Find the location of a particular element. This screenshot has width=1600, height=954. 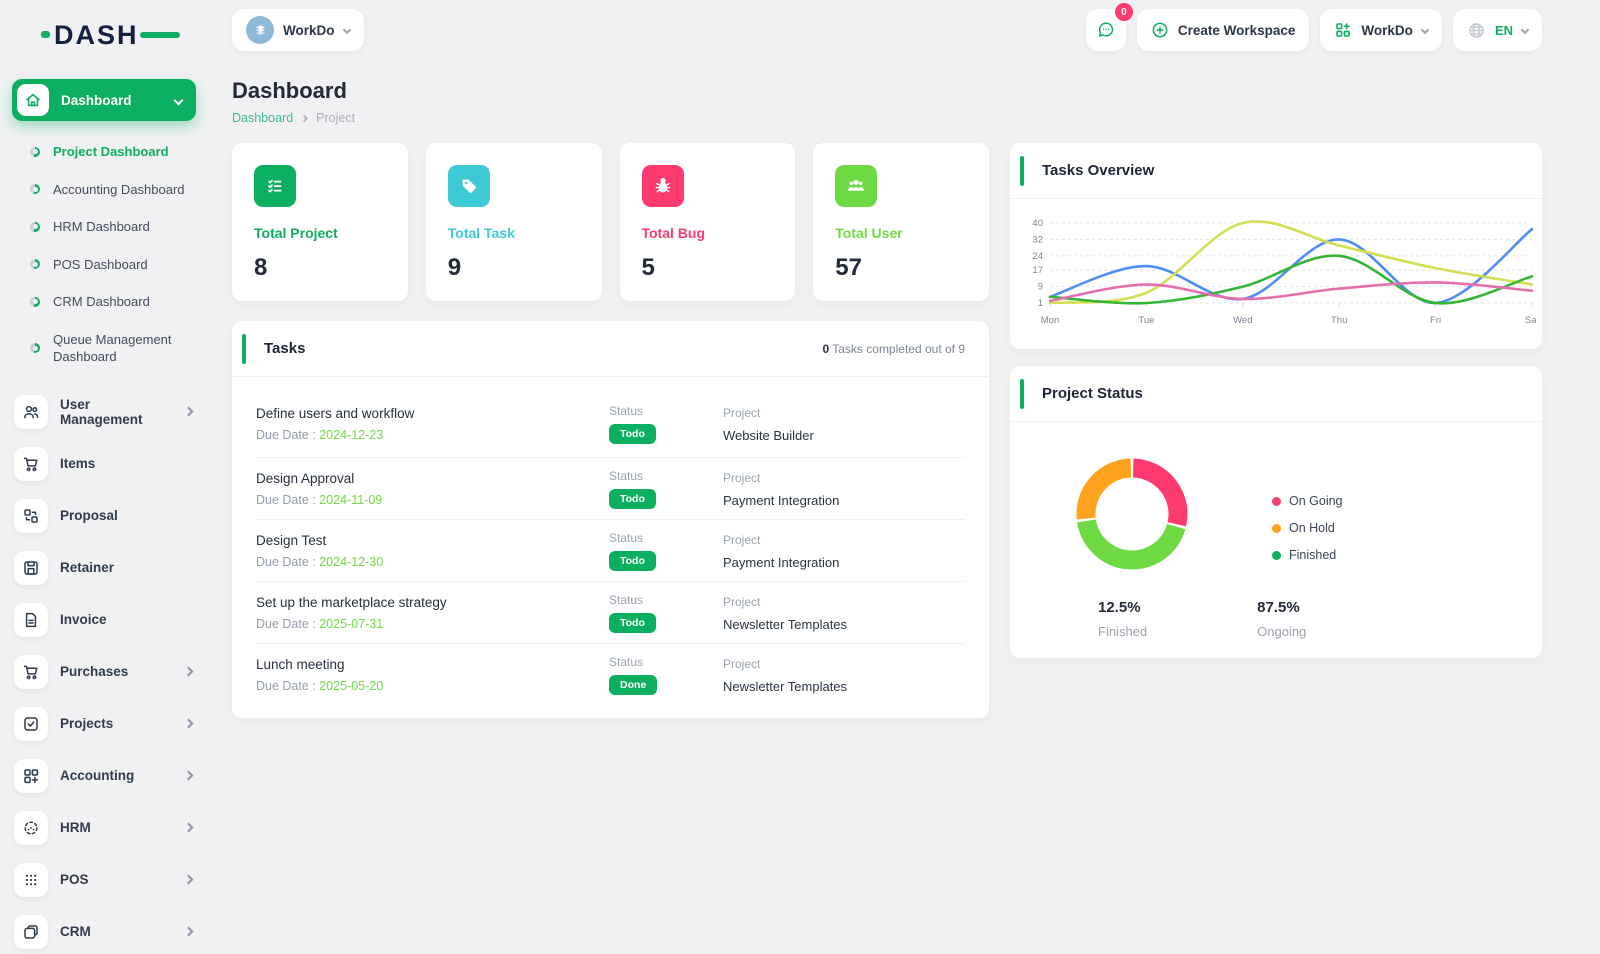

save-icon is located at coordinates (31, 567).